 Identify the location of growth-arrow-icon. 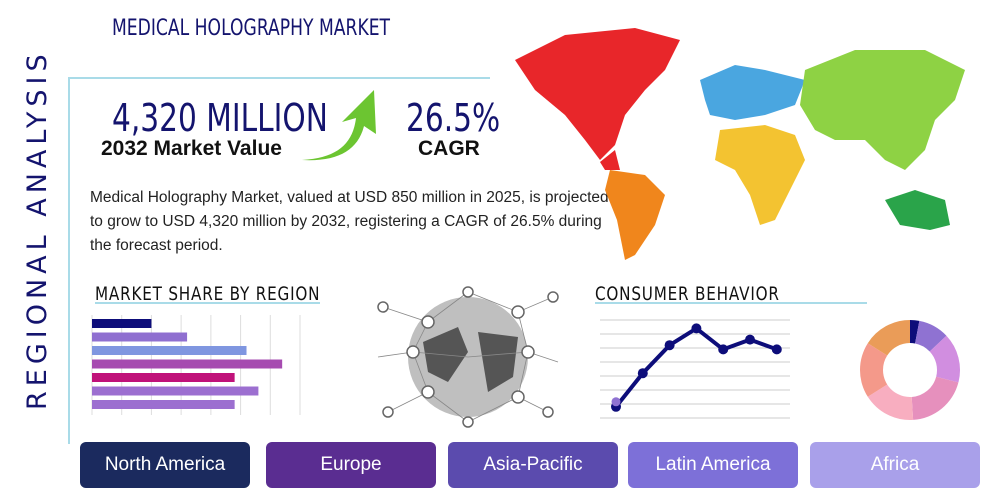
(339, 125).